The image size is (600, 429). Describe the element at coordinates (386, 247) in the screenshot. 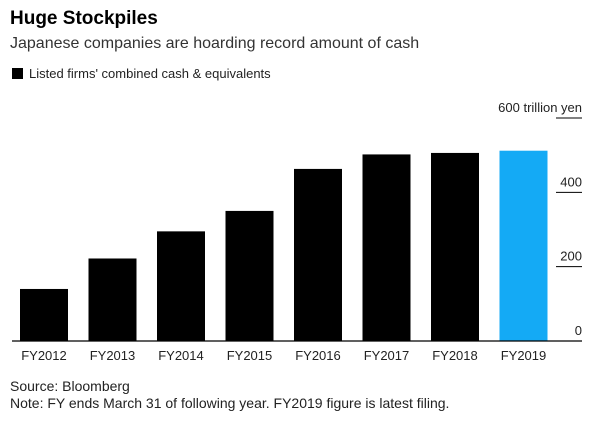

I see `bar-fy2017` at that location.